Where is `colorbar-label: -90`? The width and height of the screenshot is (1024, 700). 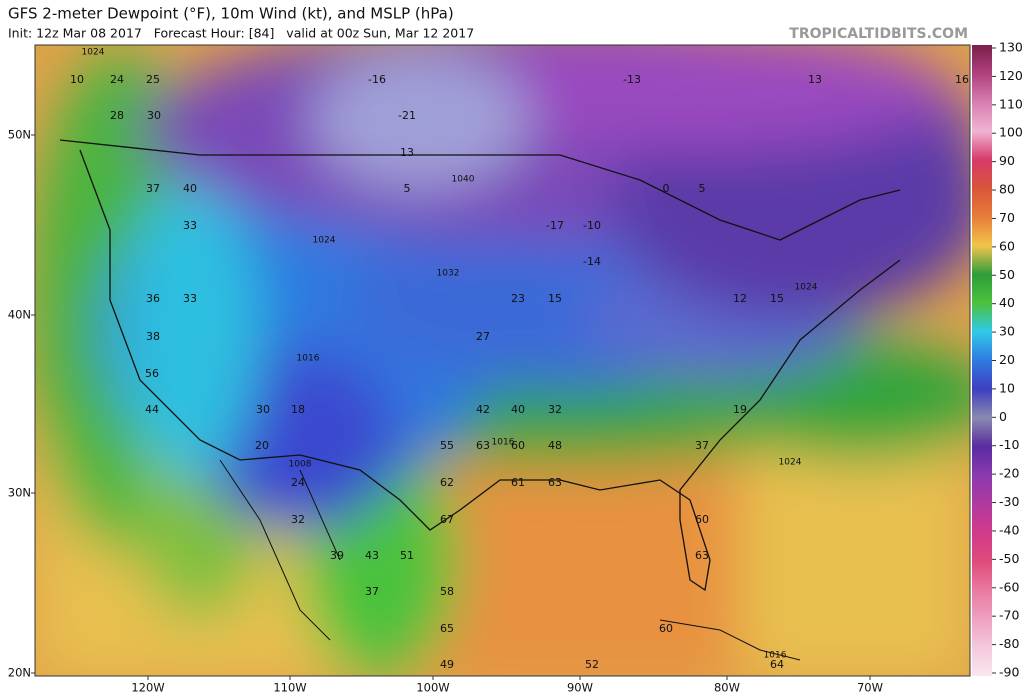 colorbar-label: -90 is located at coordinates (1009, 672).